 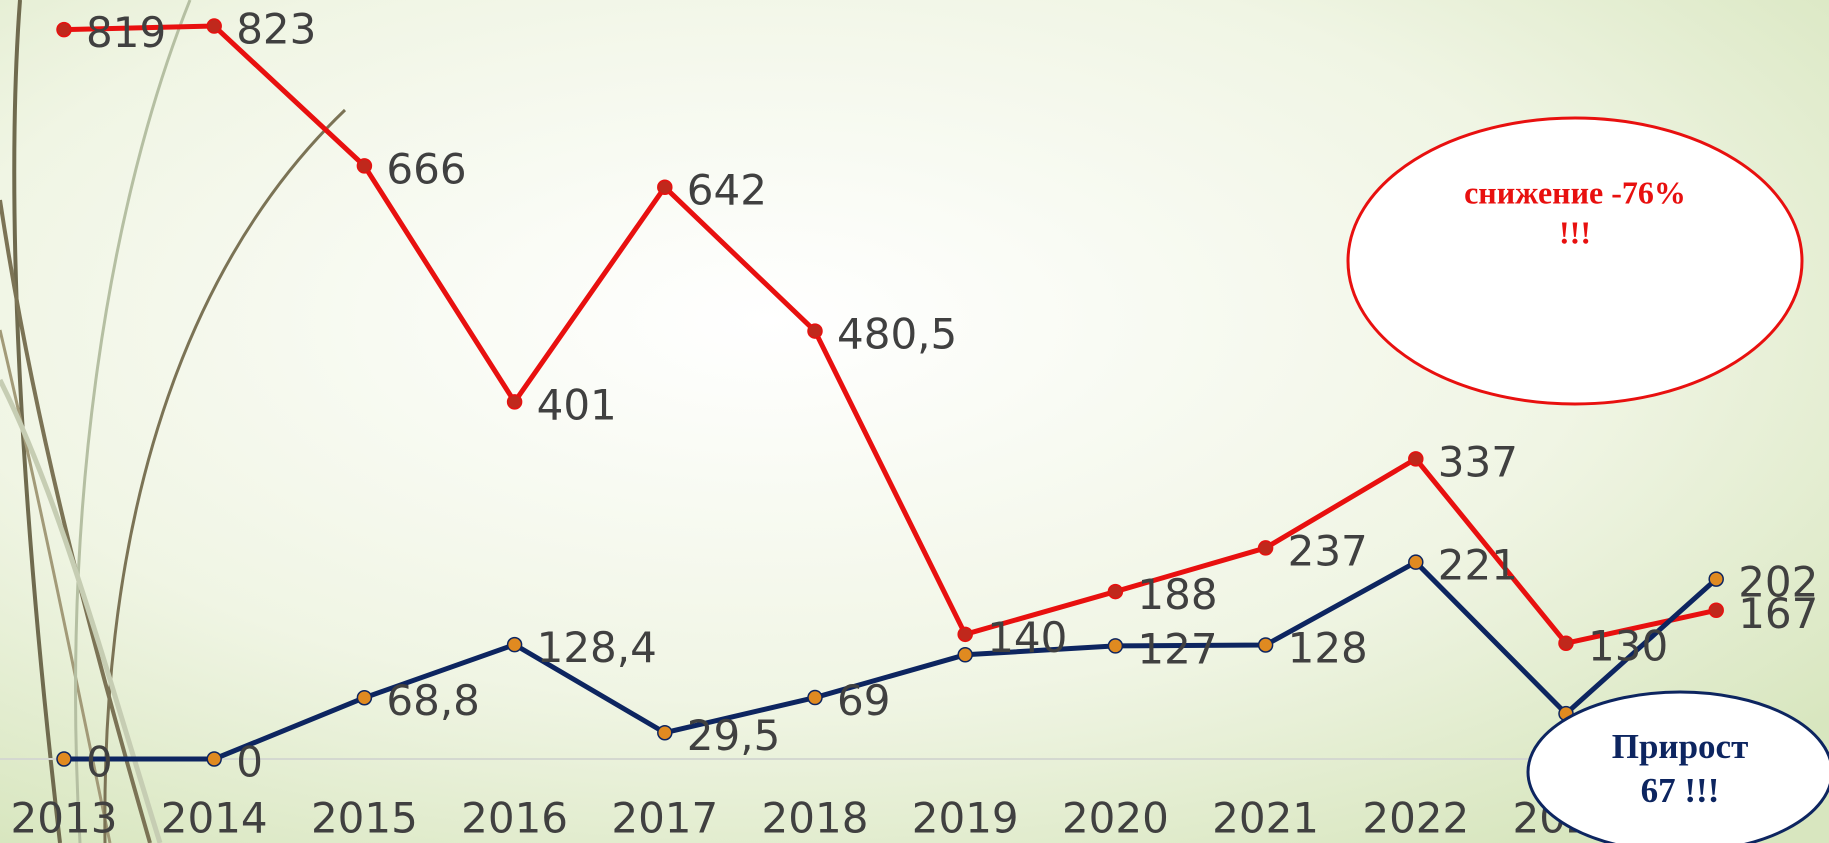 I want to click on data-label: 237, so click(x=1328, y=550).